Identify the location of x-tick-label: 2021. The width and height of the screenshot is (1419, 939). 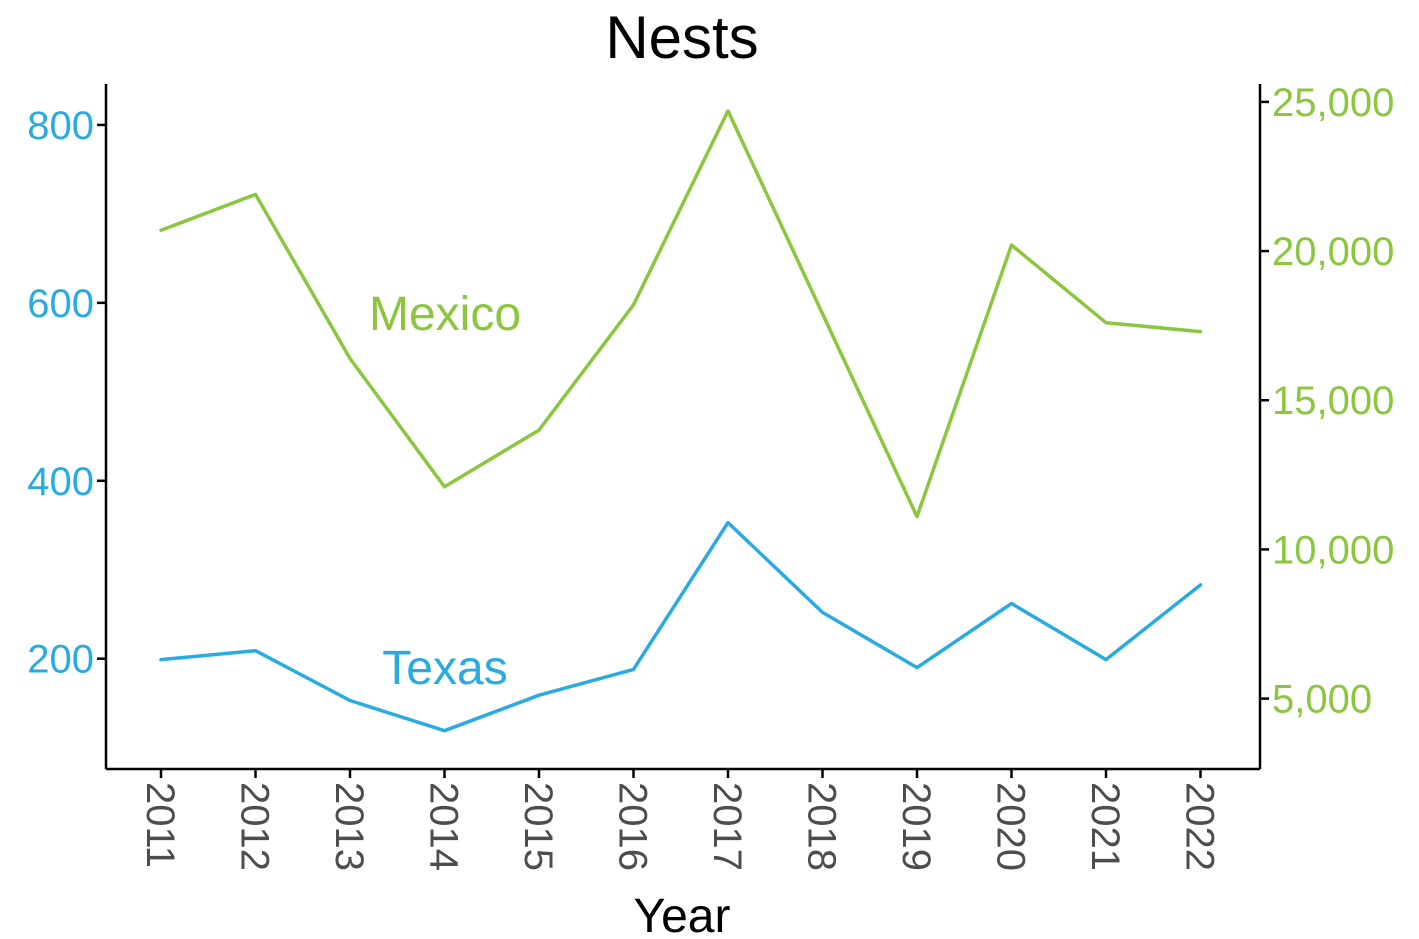
(1105, 826).